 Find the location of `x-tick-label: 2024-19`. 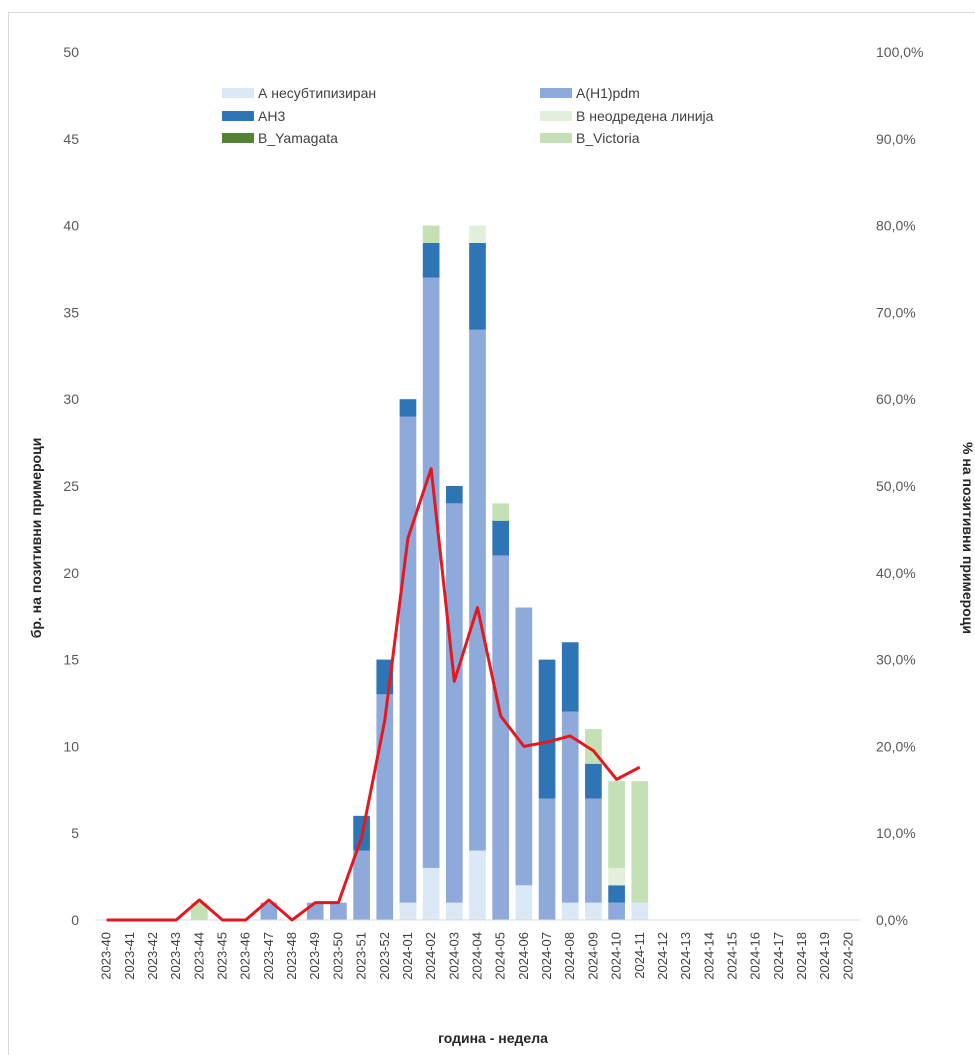

x-tick-label: 2024-19 is located at coordinates (824, 956).